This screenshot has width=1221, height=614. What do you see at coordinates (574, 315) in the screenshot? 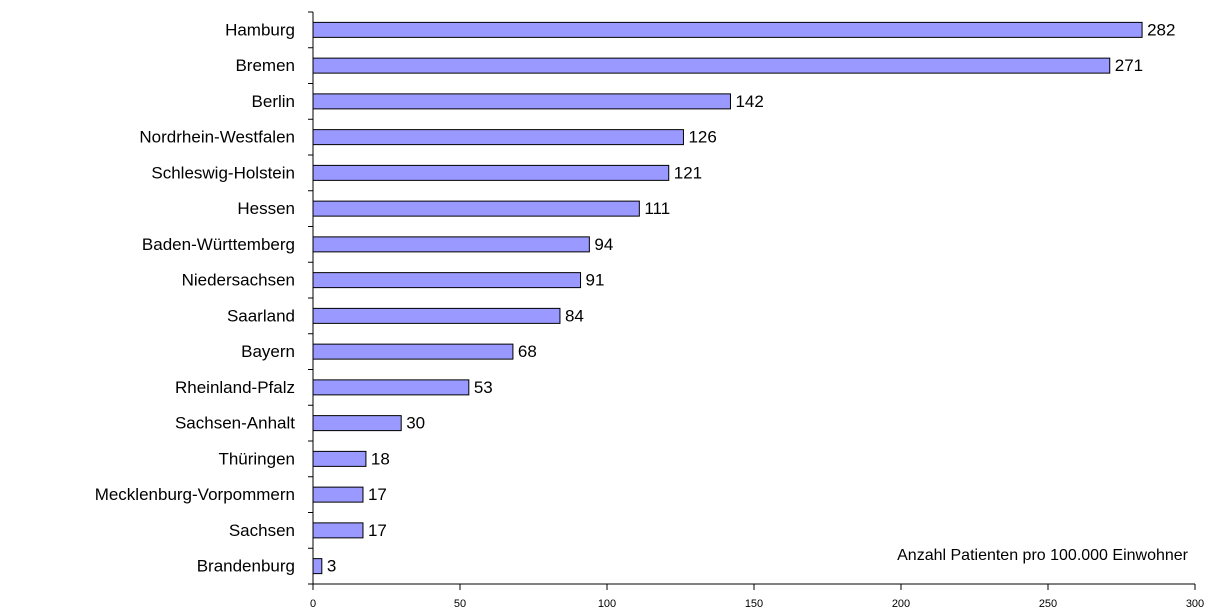
I see `value-label: 84` at bounding box center [574, 315].